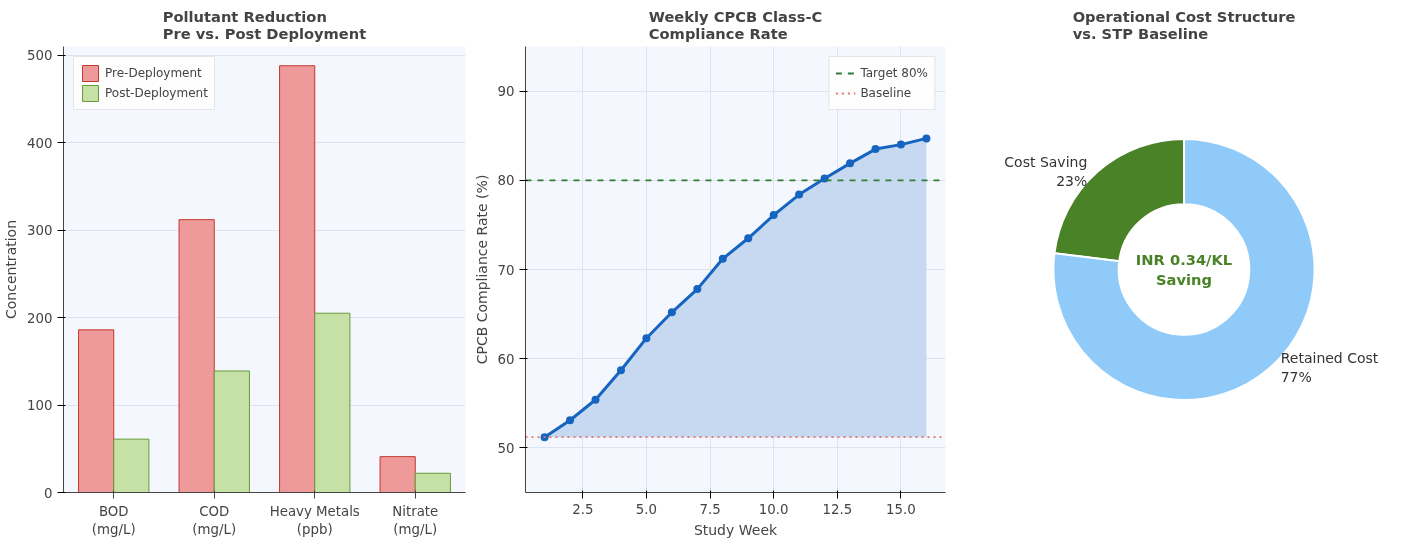 The image size is (1417, 542). Describe the element at coordinates (40, 143) in the screenshot. I see `y-tick-label: 400` at that location.